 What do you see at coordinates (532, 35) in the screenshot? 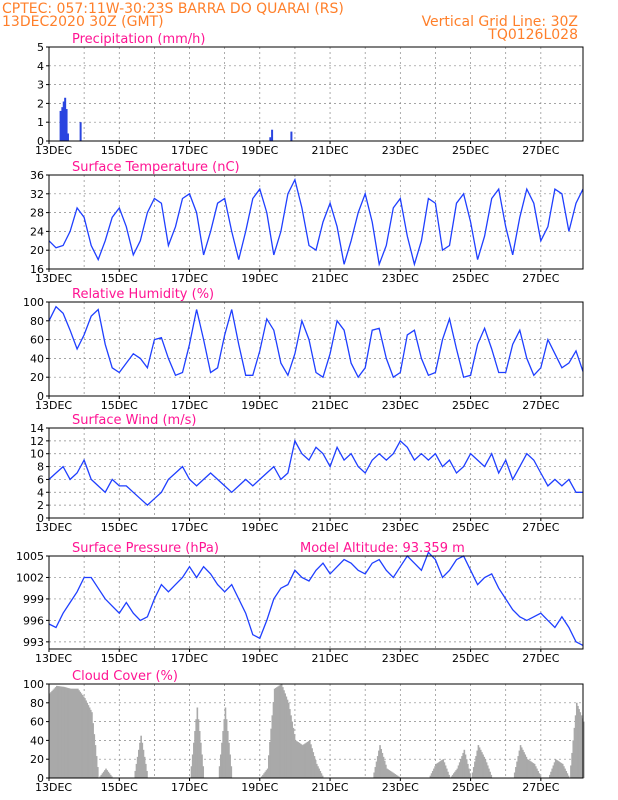
I see `header-model-code: TQ0126L028` at bounding box center [532, 35].